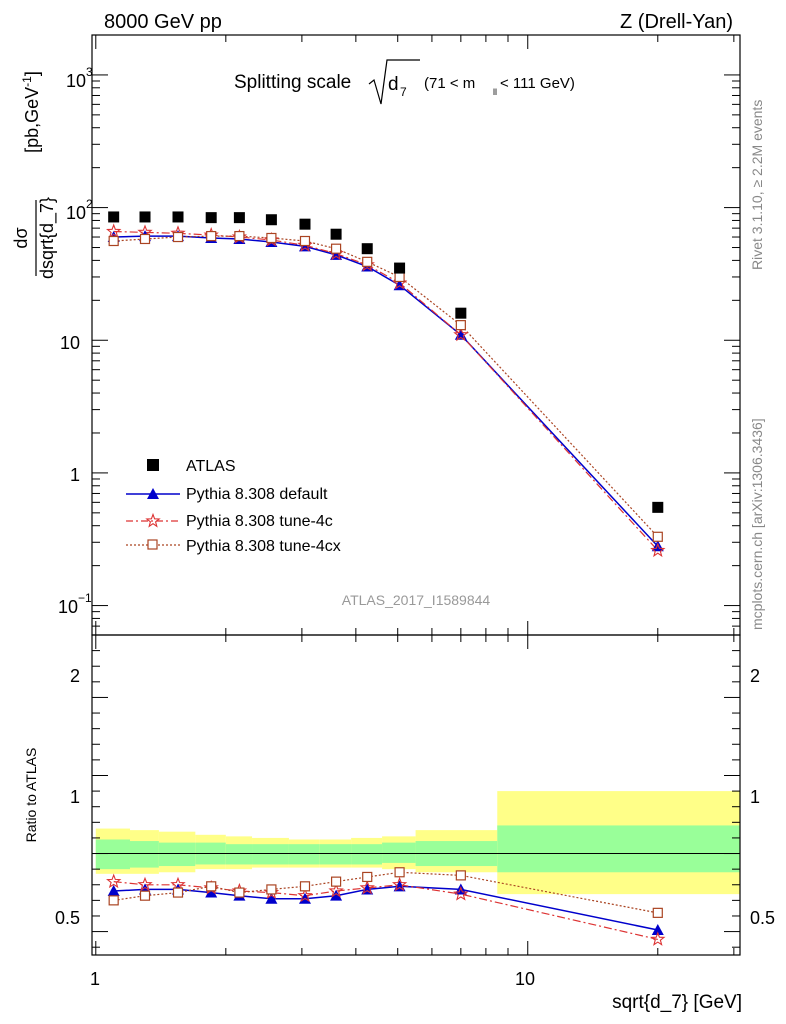  I want to click on legend-tune4cx-symbol, so click(153, 544).